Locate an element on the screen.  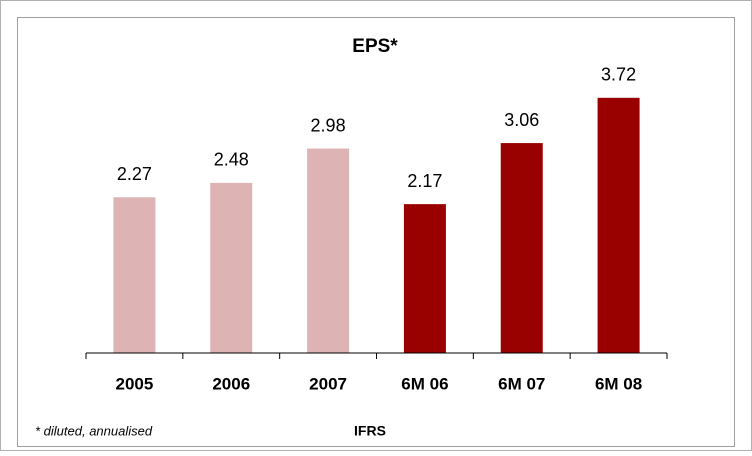
value-label: 3.72 is located at coordinates (618, 75).